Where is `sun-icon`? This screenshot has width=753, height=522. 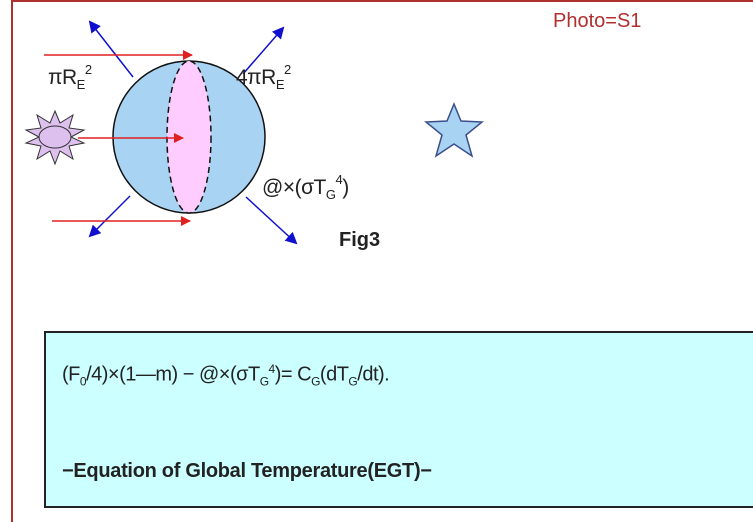
sun-icon is located at coordinates (55, 137).